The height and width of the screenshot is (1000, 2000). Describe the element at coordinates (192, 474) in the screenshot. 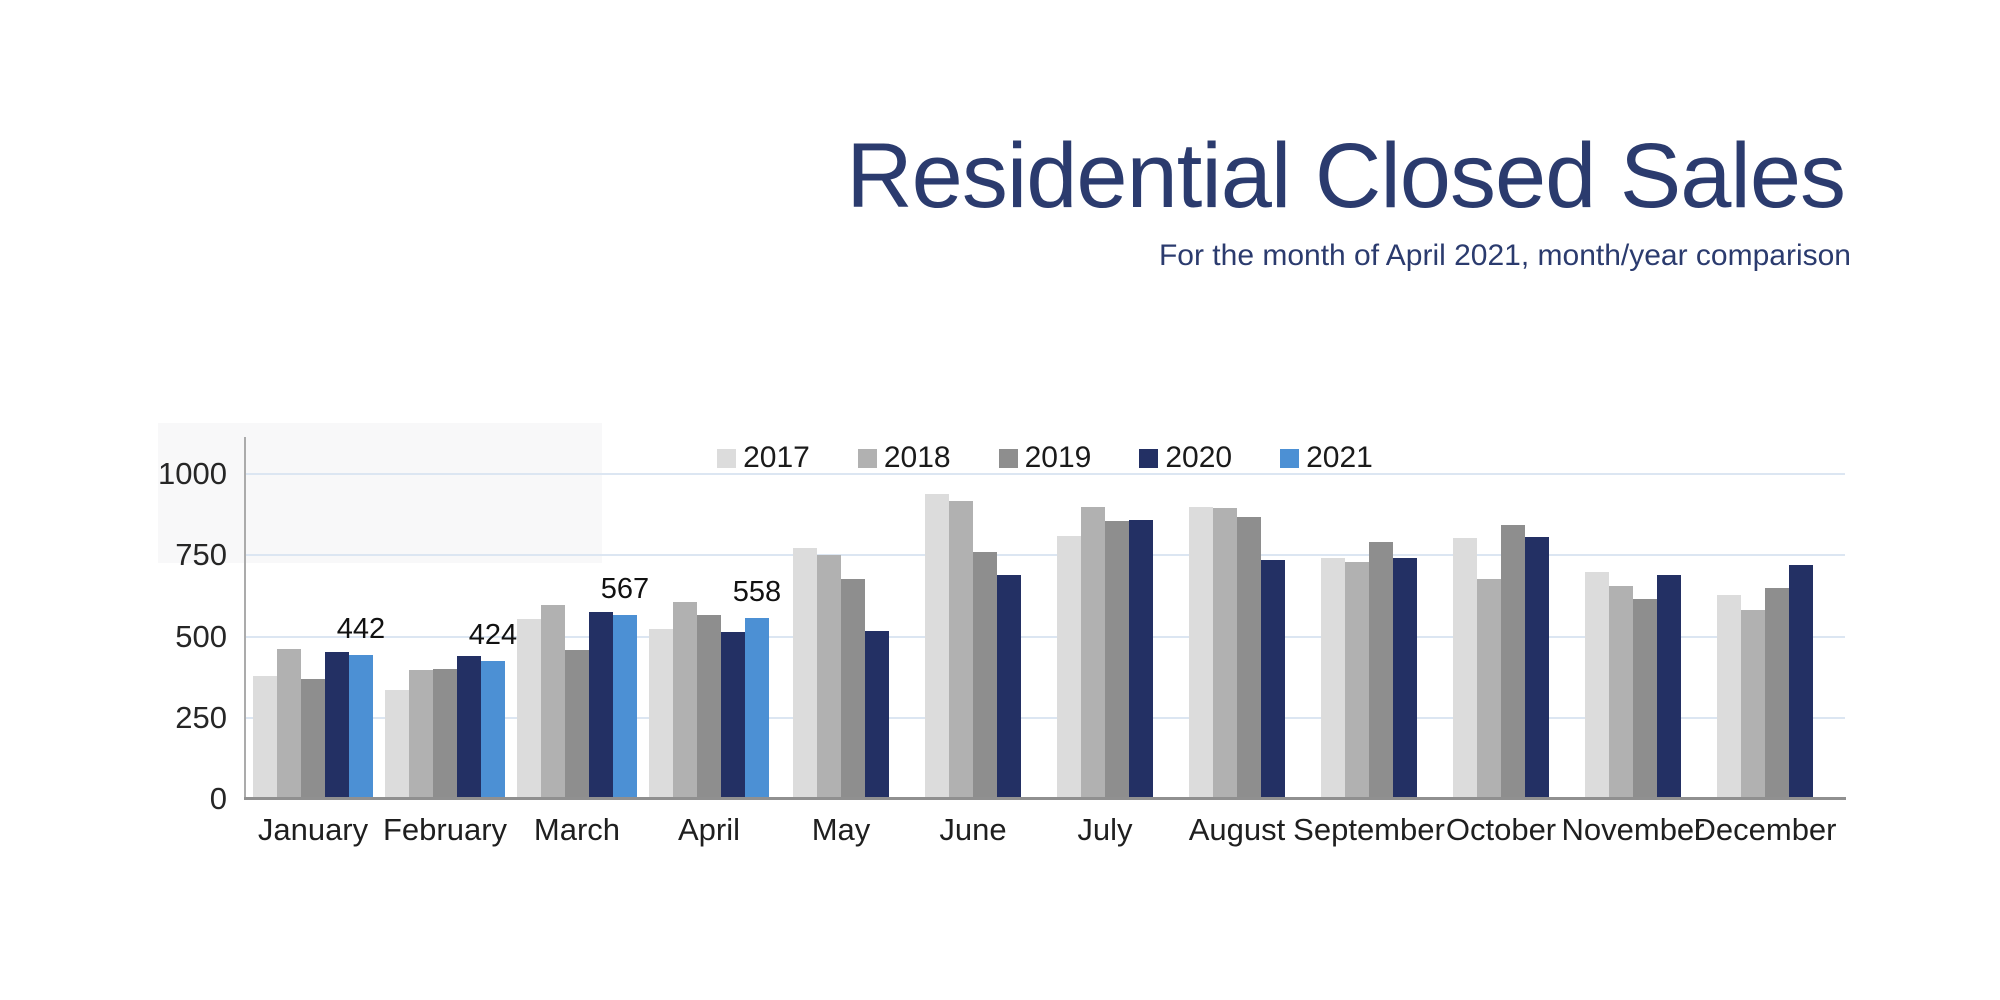

I see `y-tick-1000: 1000` at that location.